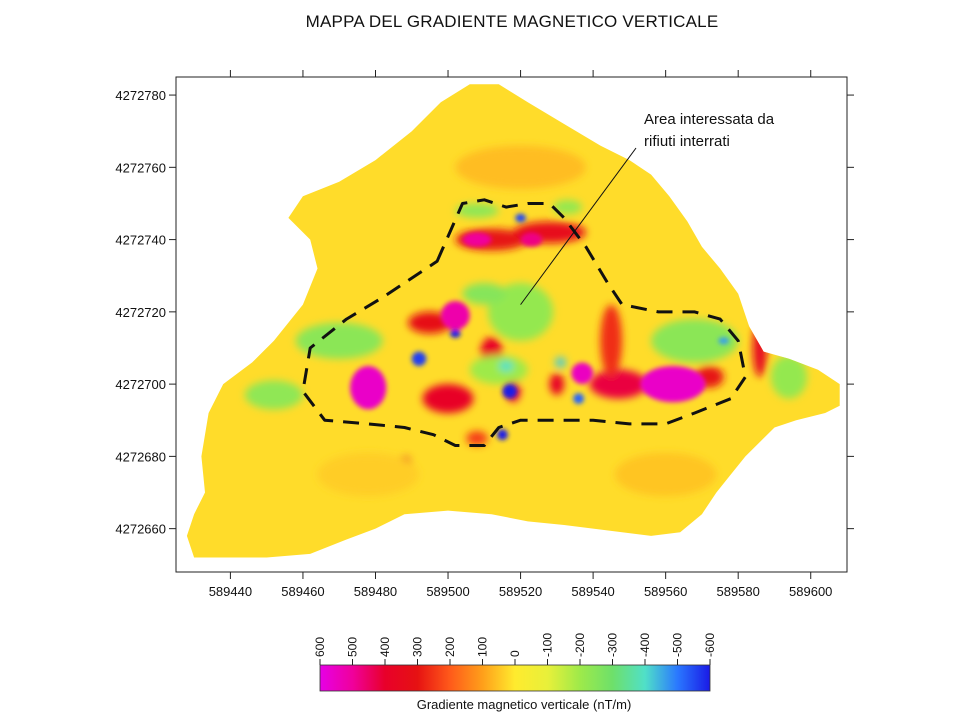 This screenshot has width=960, height=726. What do you see at coordinates (678, 645) in the screenshot?
I see `colorbar-tick-label: -500` at bounding box center [678, 645].